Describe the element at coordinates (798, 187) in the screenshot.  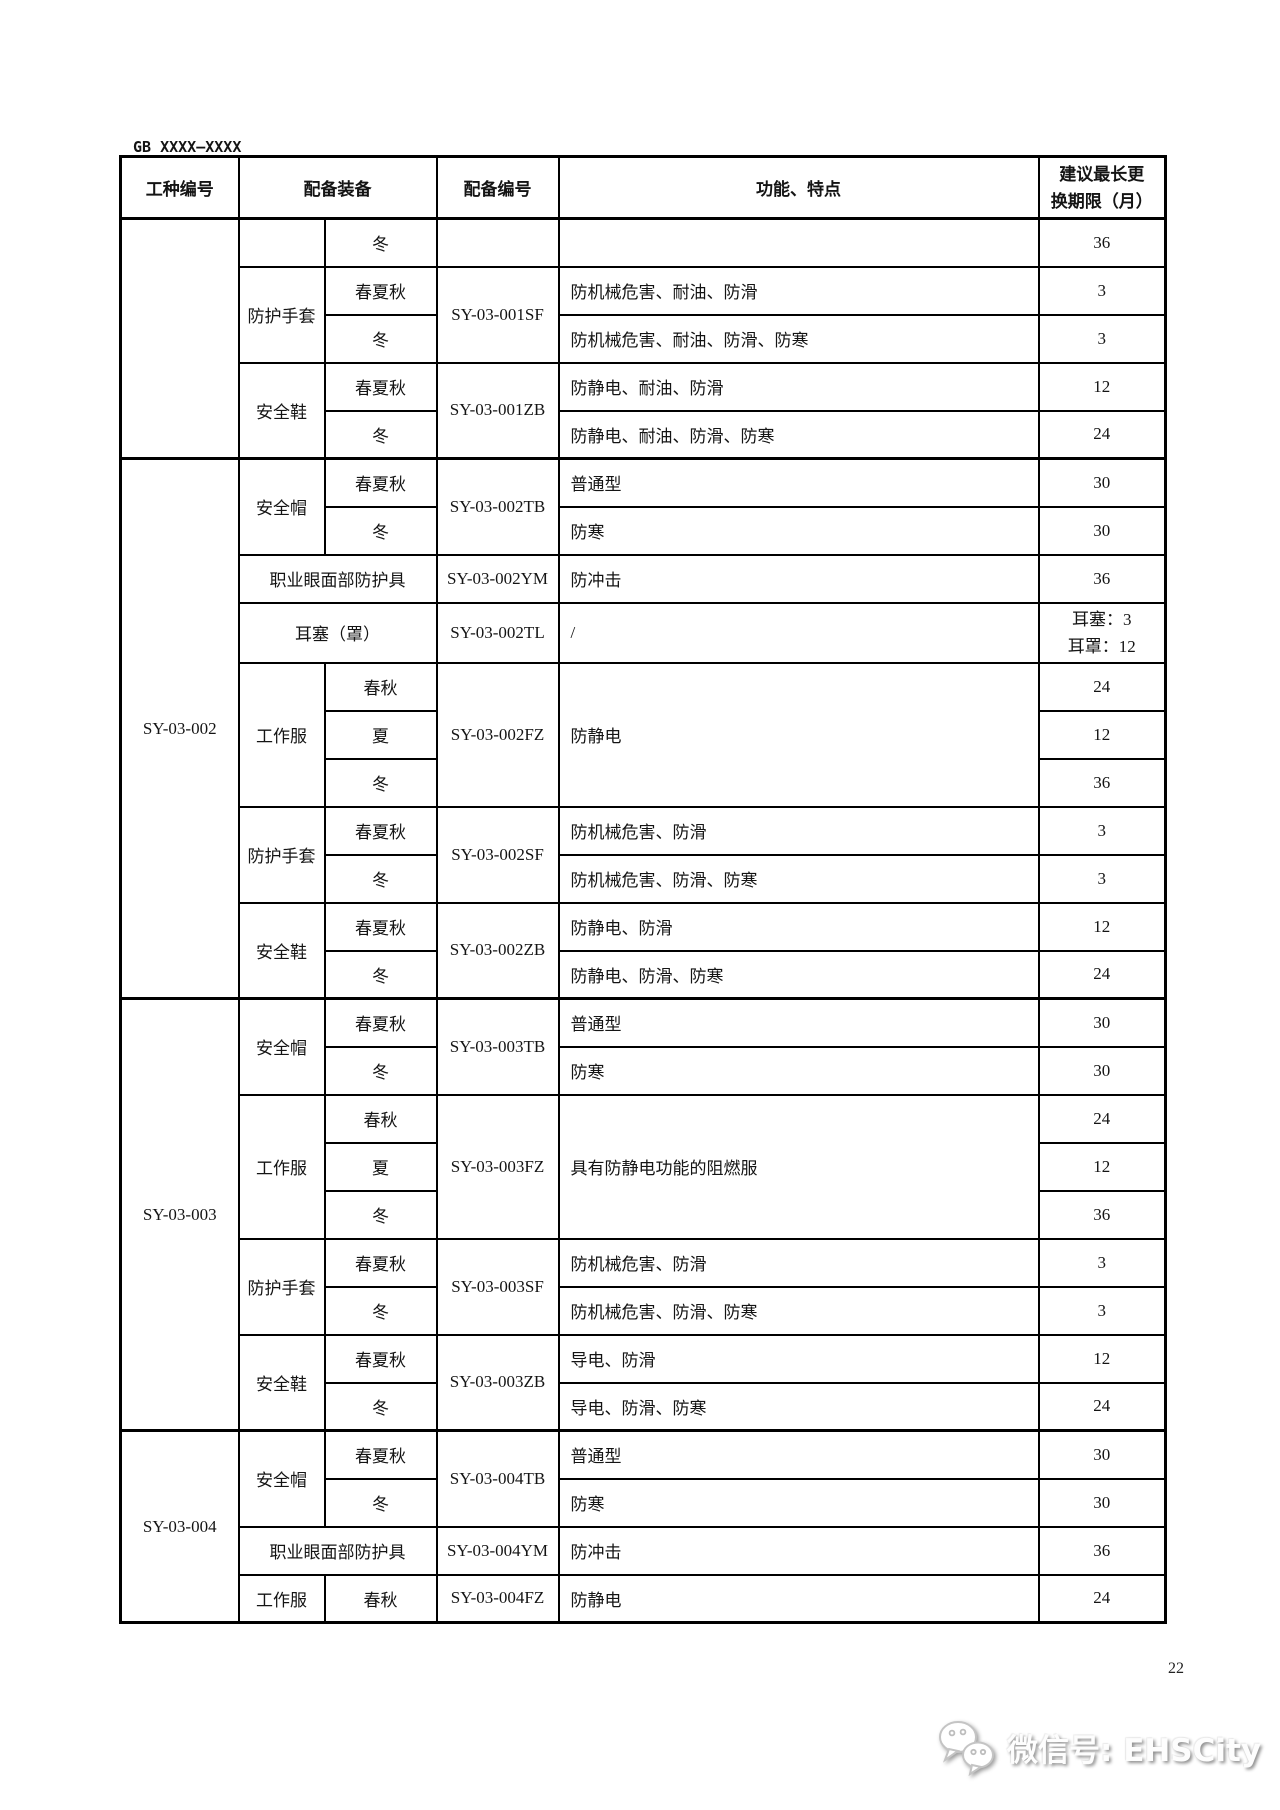
I see `header-function-features: 功能、特点` at that location.